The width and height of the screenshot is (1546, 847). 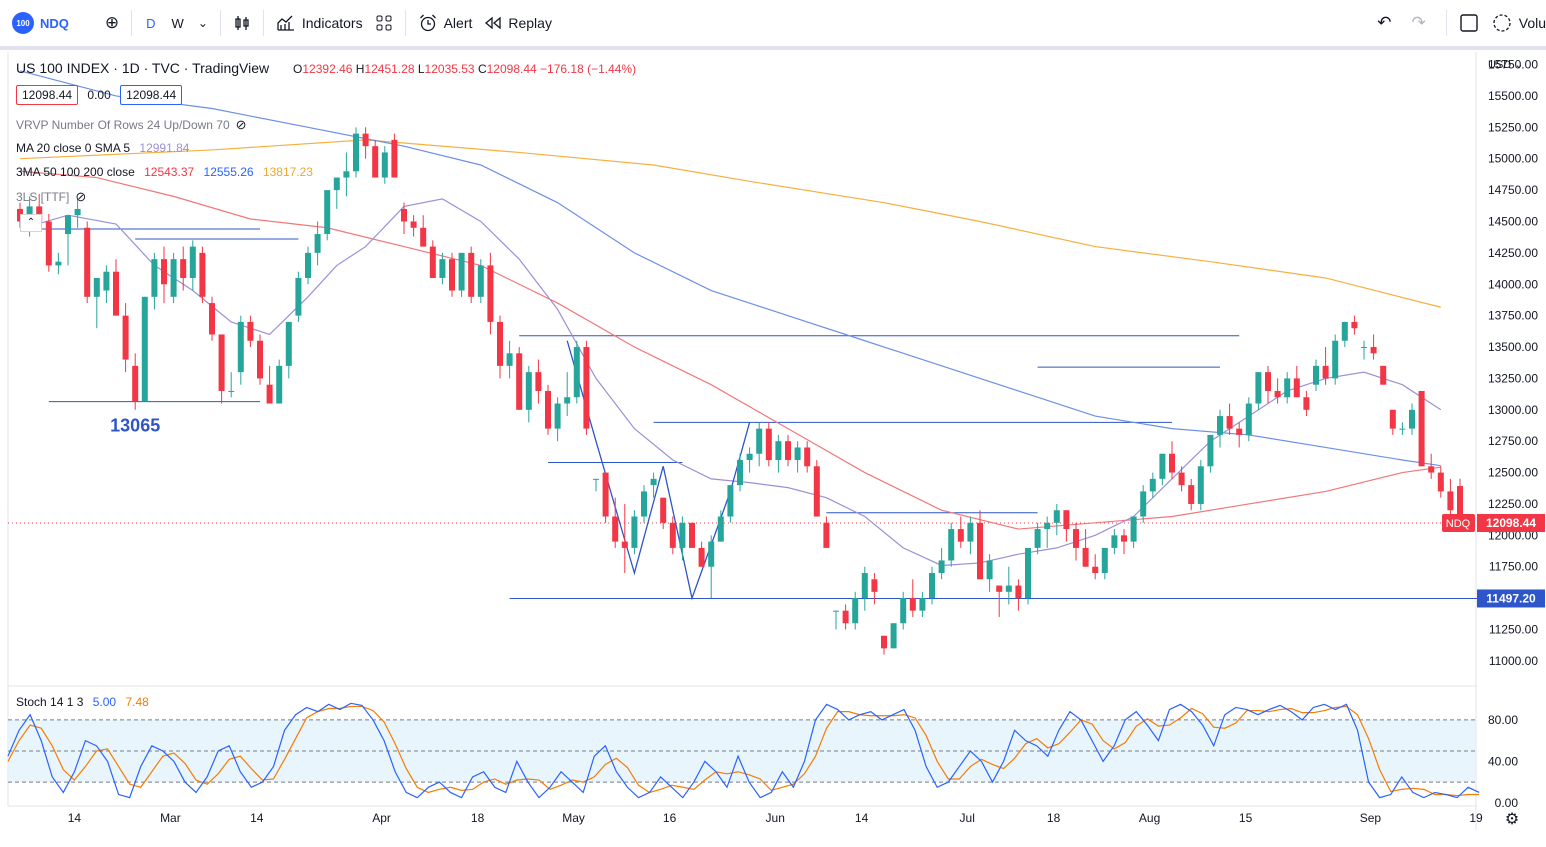 I want to click on collapse-legend-button: ⌃, so click(x=31, y=223).